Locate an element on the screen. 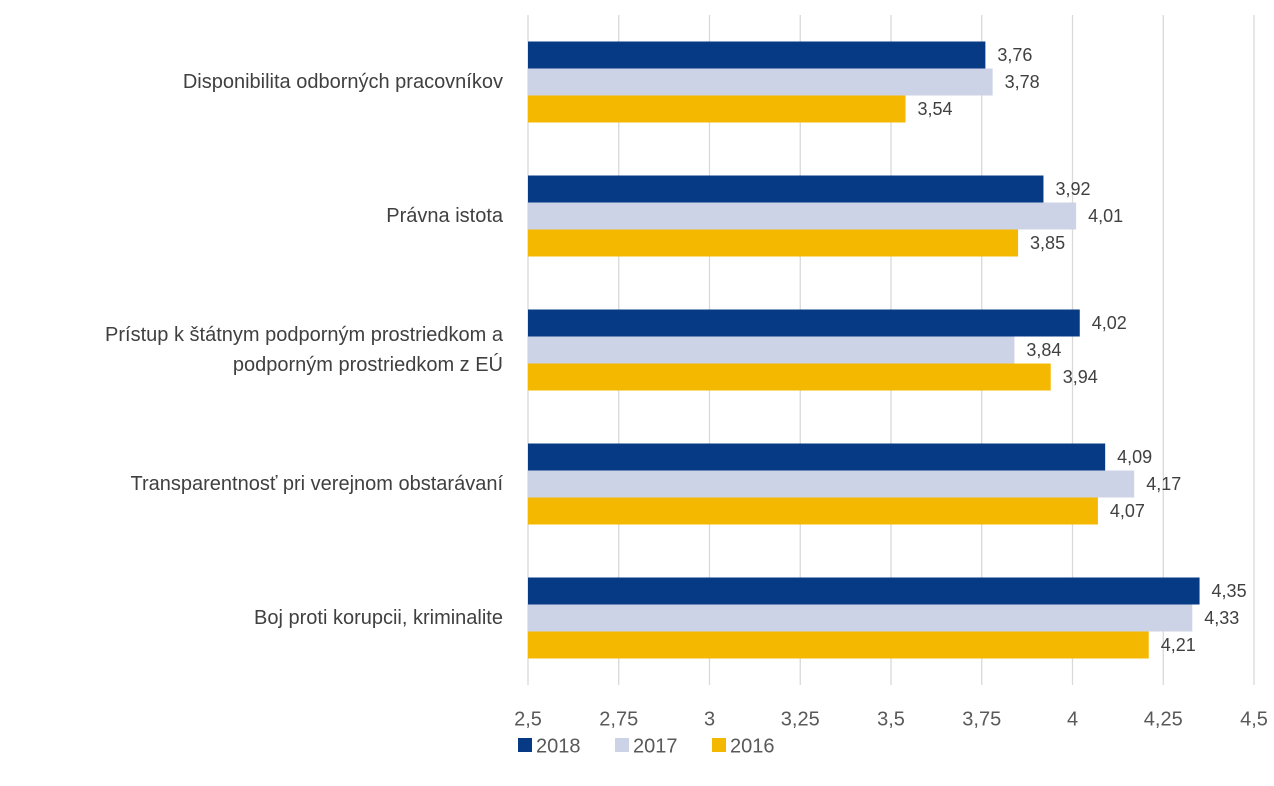  value-label: 3,85 is located at coordinates (1047, 243).